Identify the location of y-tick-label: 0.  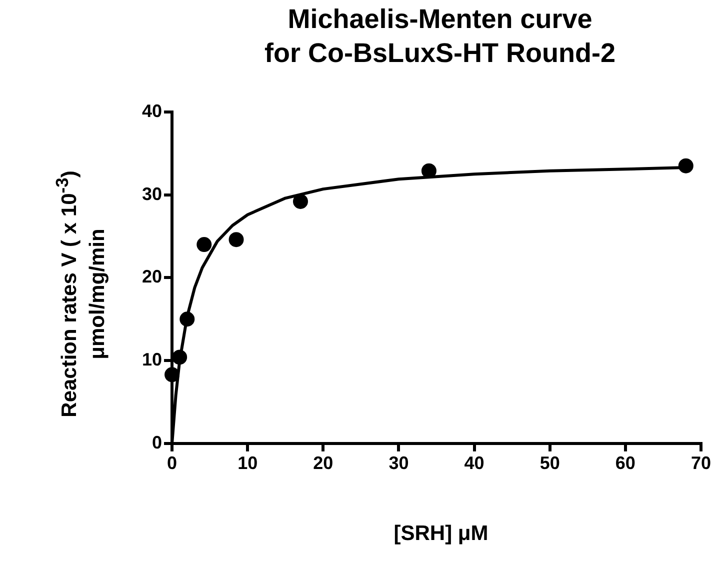
(157, 442).